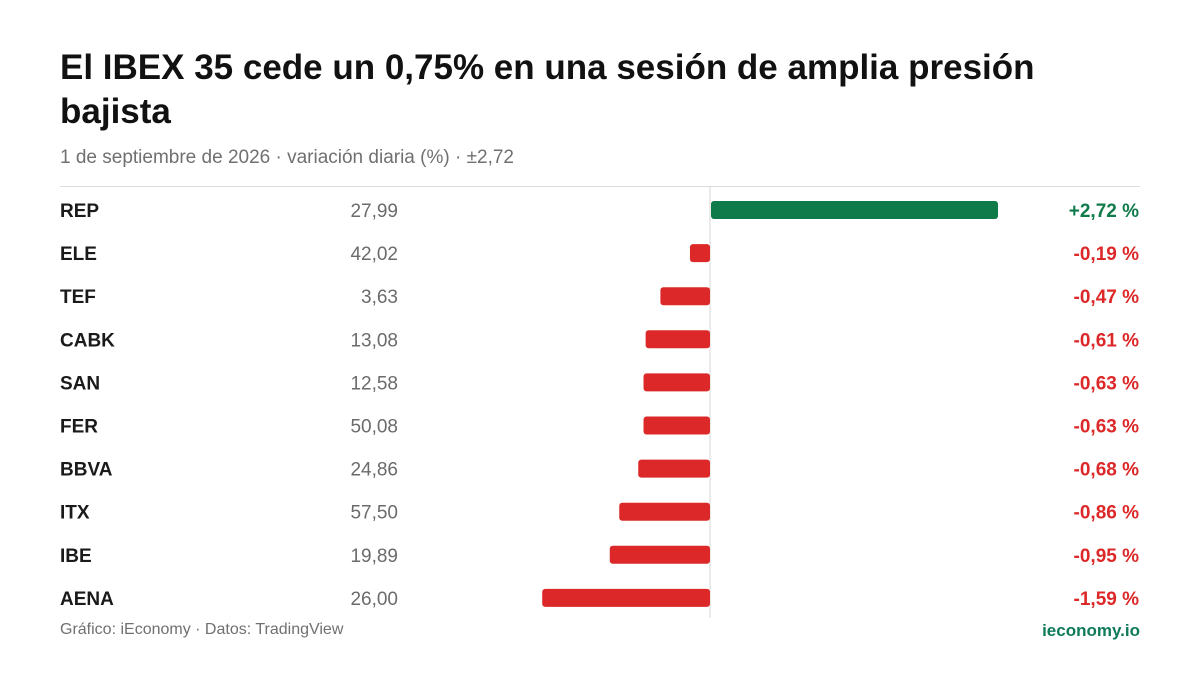 The image size is (1200, 675). Describe the element at coordinates (78, 254) in the screenshot. I see `ticker-label: ELE` at that location.